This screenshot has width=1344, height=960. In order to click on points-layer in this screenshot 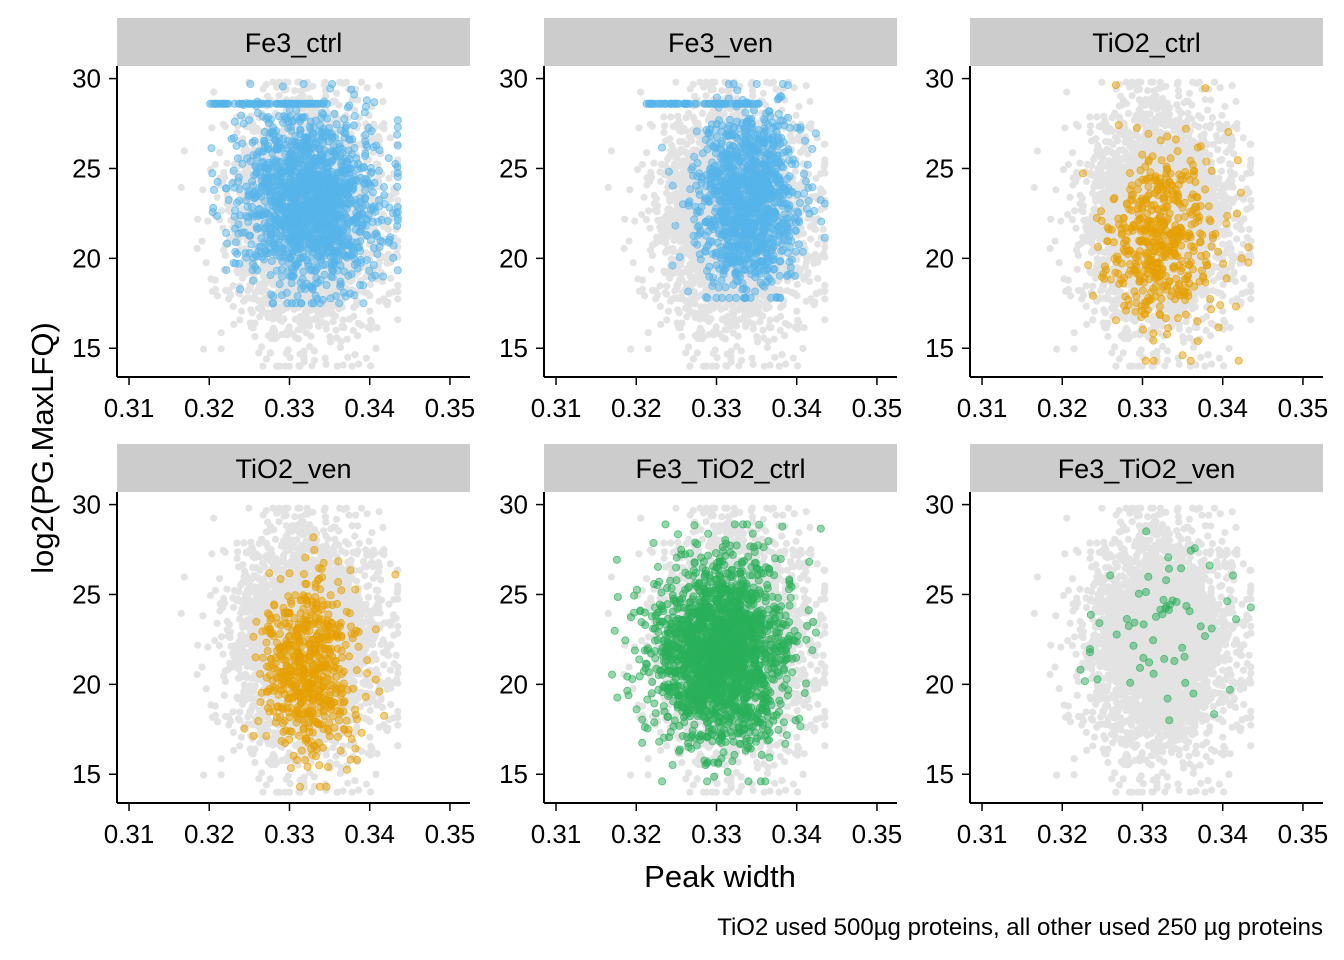, I will do `click(717, 224)`.